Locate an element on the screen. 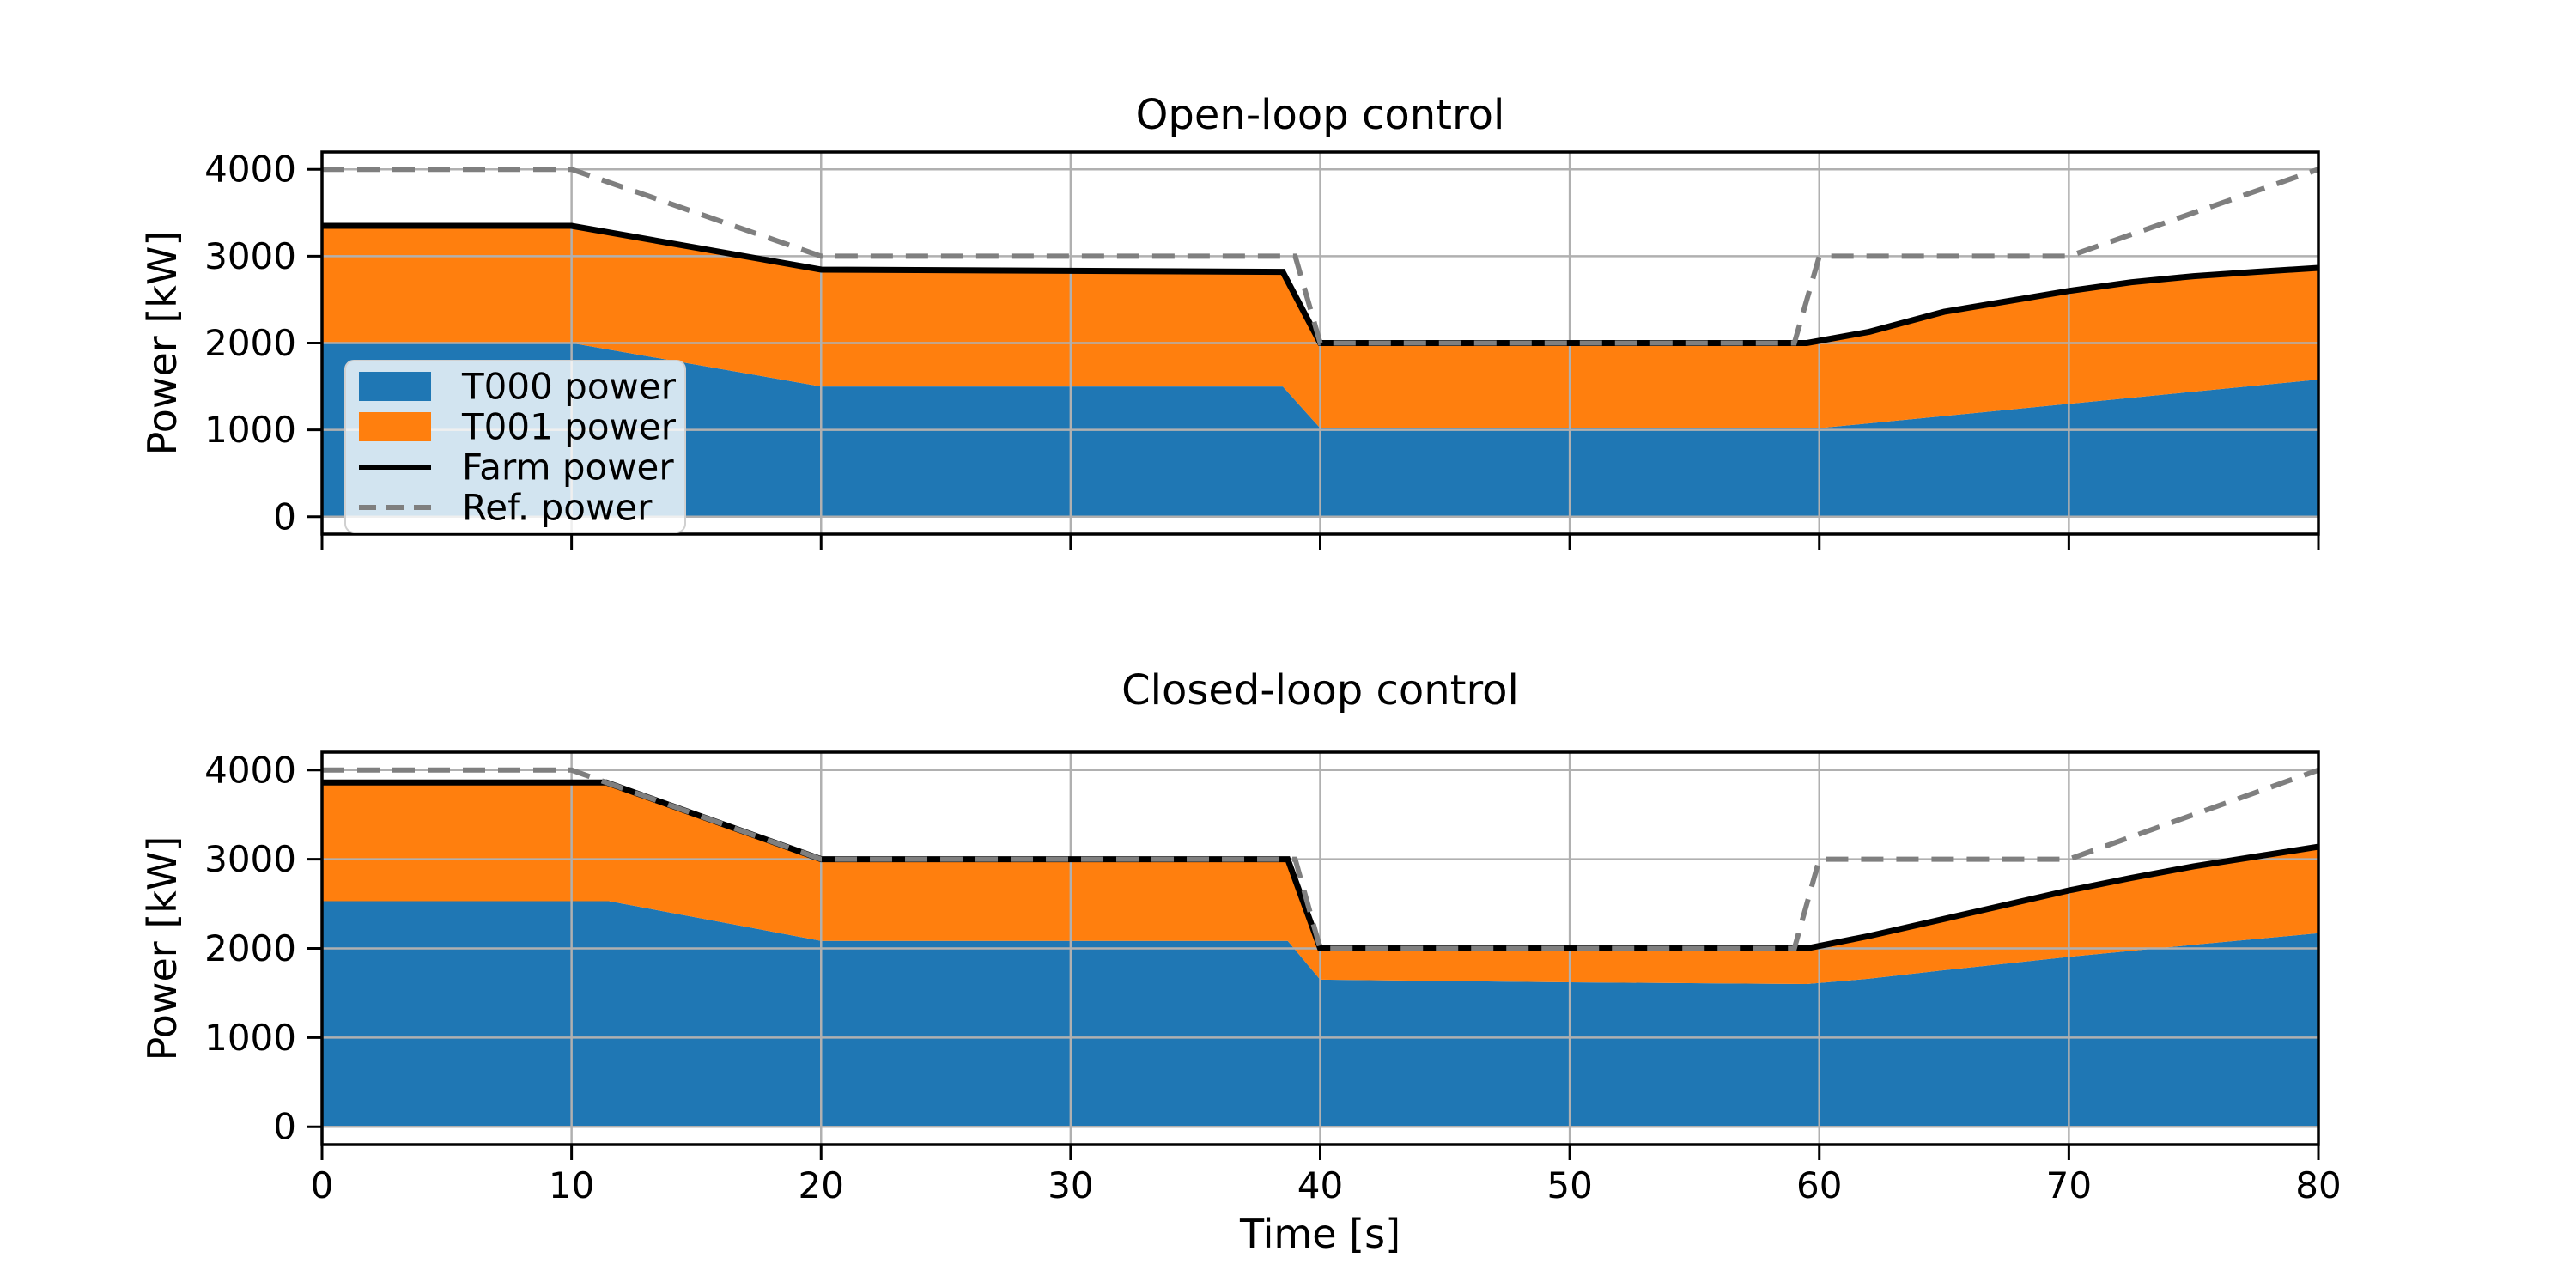 Image resolution: width=2576 pixels, height=1288 pixels. closed-loop-control-y-tick-label: 0 is located at coordinates (284, 1127).